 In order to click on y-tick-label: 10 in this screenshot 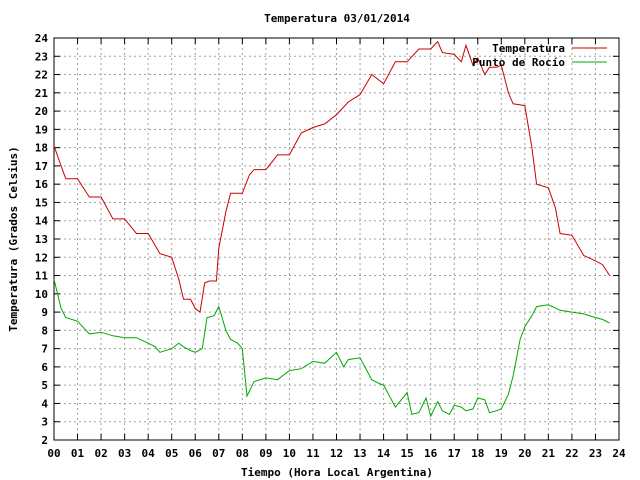, I will do `click(41, 294)`.